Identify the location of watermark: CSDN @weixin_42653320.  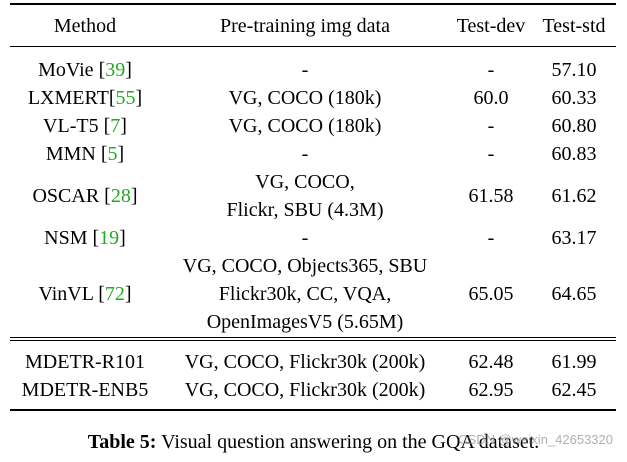
(535, 439).